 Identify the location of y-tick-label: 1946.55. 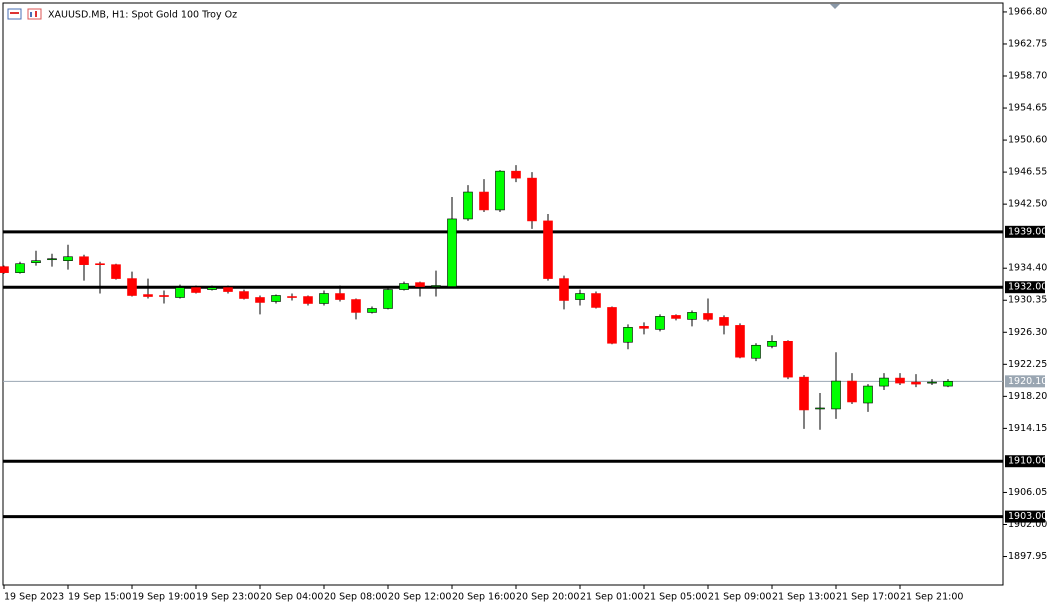
(1027, 172).